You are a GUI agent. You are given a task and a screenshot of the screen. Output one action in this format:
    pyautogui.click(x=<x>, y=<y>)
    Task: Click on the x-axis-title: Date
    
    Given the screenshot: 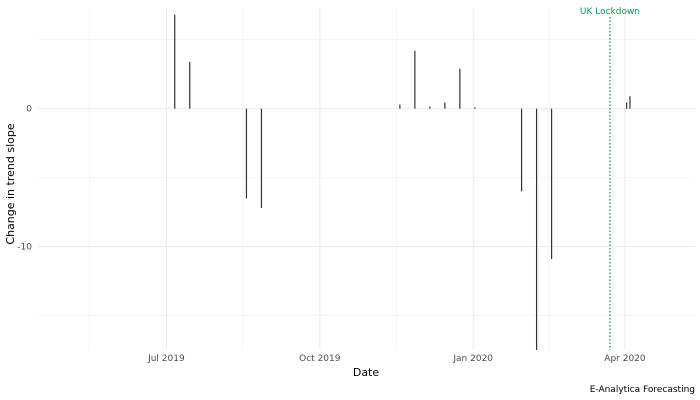 What is the action you would take?
    pyautogui.click(x=366, y=372)
    